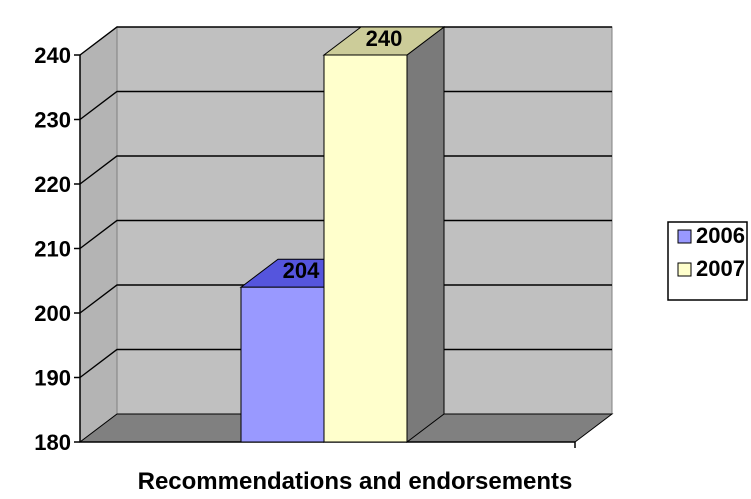  I want to click on legend-swatch-2007, so click(684, 269).